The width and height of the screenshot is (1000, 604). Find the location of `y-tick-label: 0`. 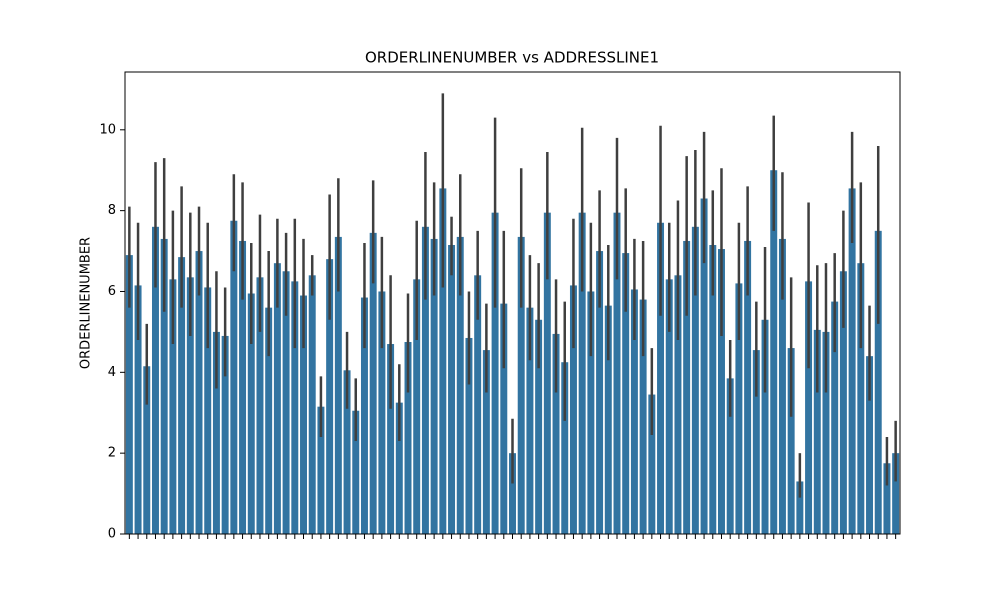

y-tick-label: 0 is located at coordinates (112, 534).